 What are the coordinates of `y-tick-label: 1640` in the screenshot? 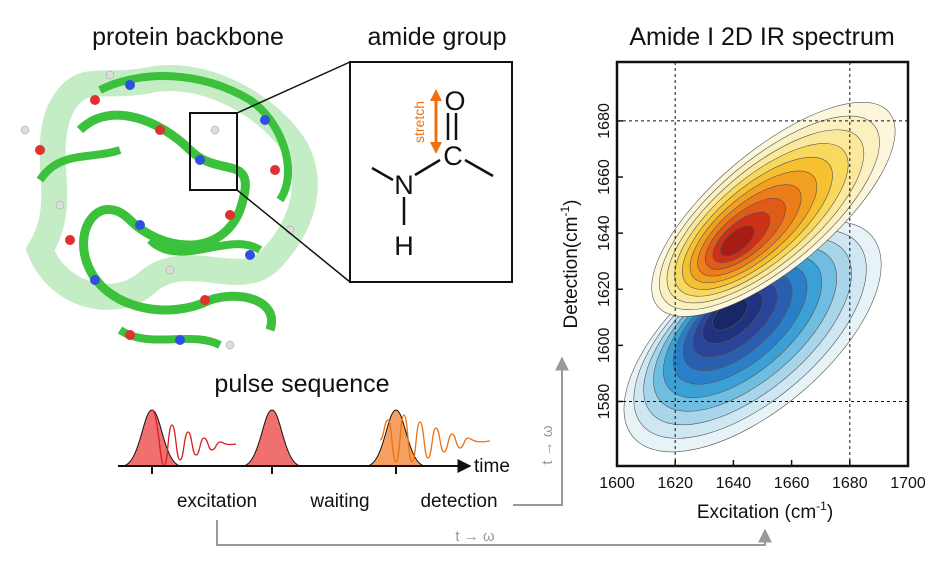 It's located at (604, 233).